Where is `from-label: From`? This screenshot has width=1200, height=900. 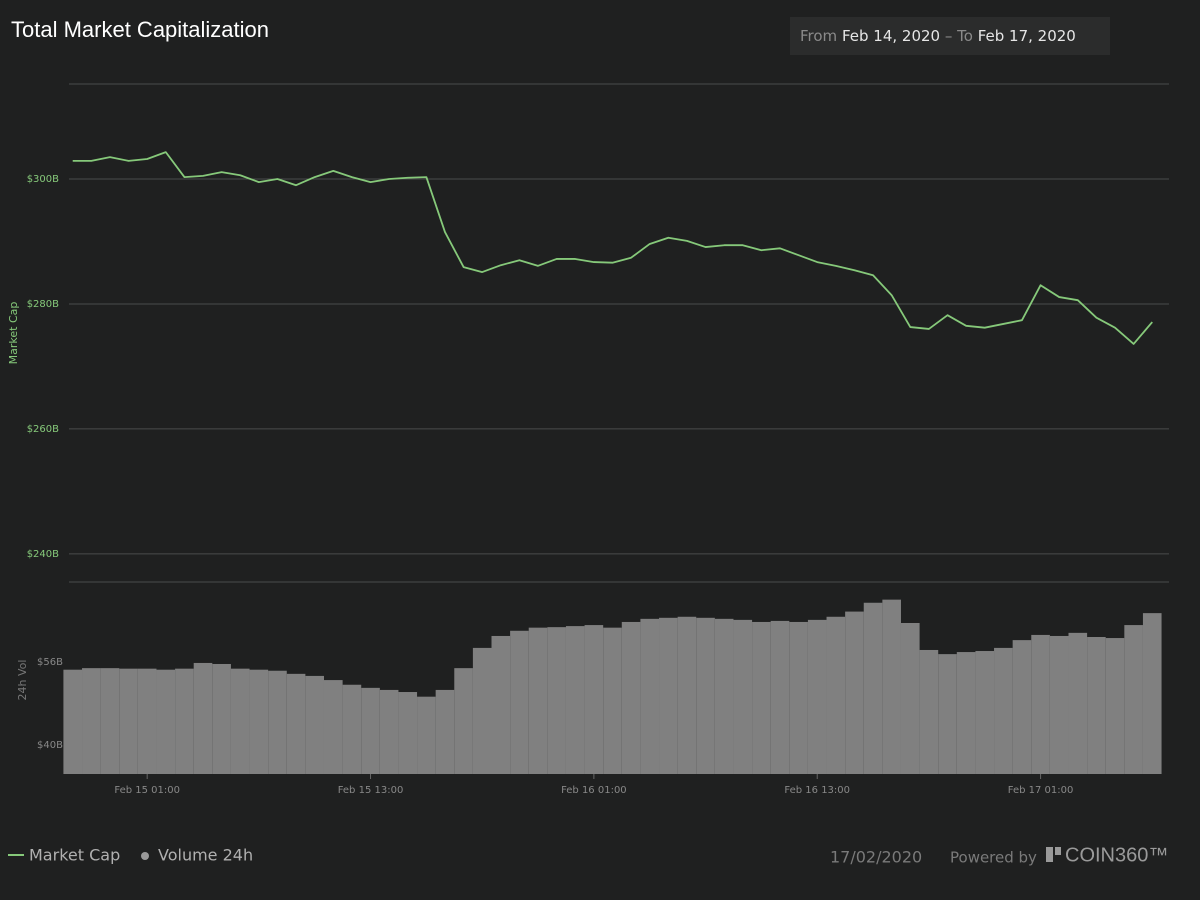
from-label: From is located at coordinates (818, 36).